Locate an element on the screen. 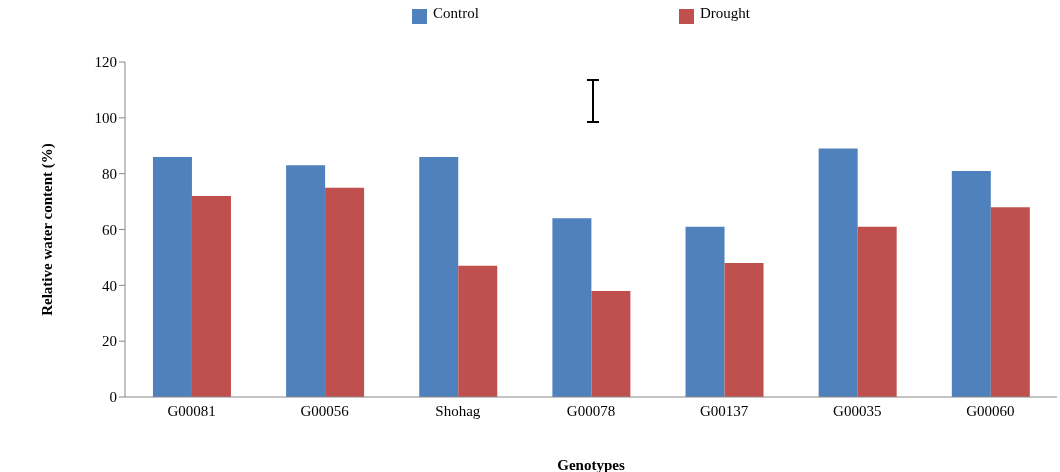 This screenshot has height=472, width=1060. legend-label: Control is located at coordinates (455, 14).